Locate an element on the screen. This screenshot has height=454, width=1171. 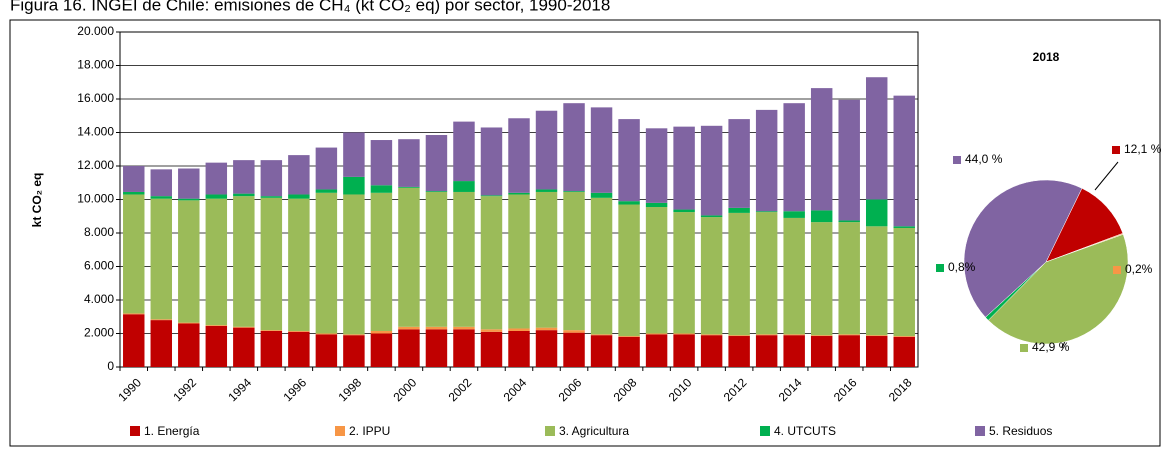
pie-value-label: 0,2% is located at coordinates (1139, 269).